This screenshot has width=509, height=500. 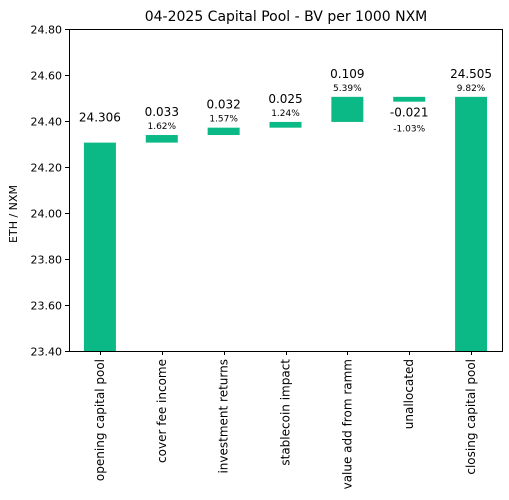 What do you see at coordinates (162, 411) in the screenshot?
I see `x-tick-label: cover fee income` at bounding box center [162, 411].